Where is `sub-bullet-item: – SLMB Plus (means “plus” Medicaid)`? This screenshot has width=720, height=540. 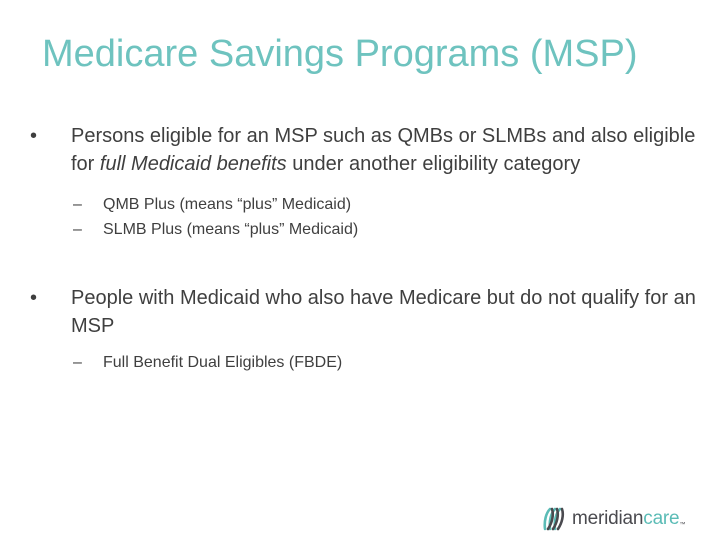
sub-bullet-item: – SLMB Plus (means “plus” Medicaid) is located at coordinates (363, 229).